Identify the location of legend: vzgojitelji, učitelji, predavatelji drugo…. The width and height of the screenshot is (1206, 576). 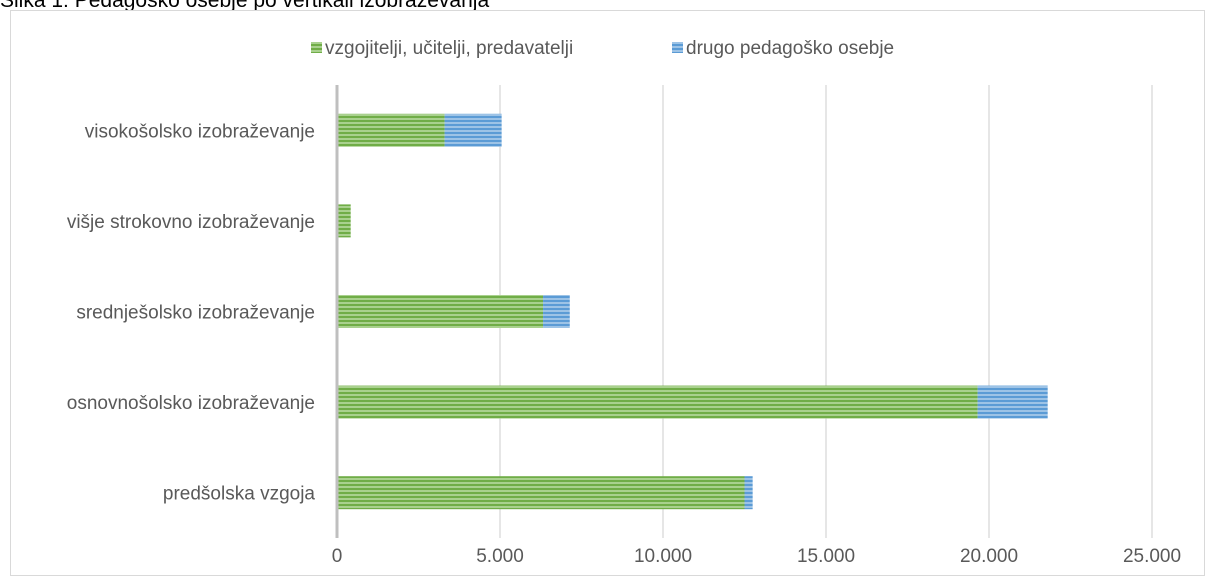
(602, 48).